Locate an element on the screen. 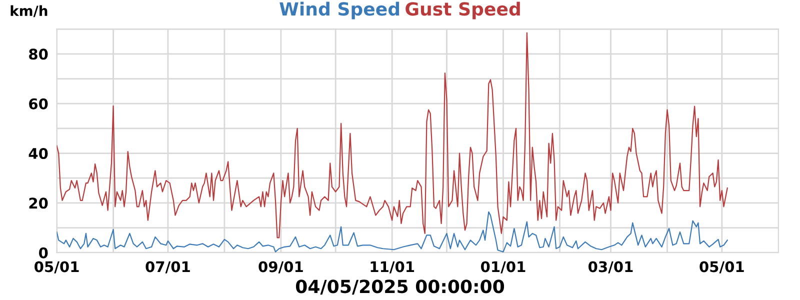  line-series is located at coordinates (392, 231).